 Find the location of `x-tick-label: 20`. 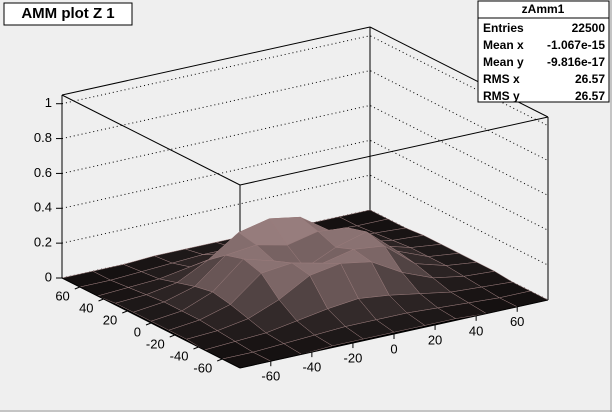

x-tick-label: 20 is located at coordinates (435, 339).